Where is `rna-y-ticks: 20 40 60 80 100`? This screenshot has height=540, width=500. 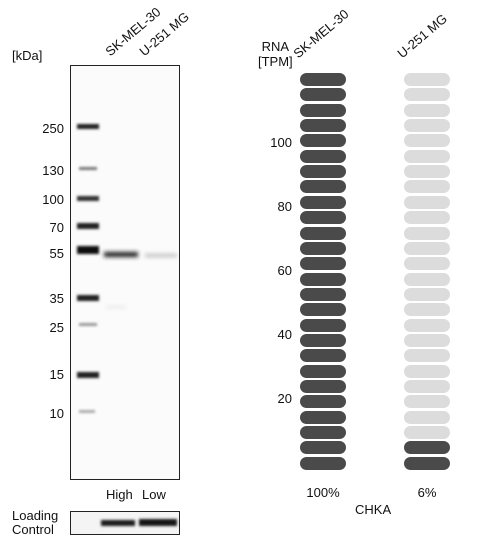 rna-y-ticks: 20 40 60 80 100 is located at coordinates (277, 270).